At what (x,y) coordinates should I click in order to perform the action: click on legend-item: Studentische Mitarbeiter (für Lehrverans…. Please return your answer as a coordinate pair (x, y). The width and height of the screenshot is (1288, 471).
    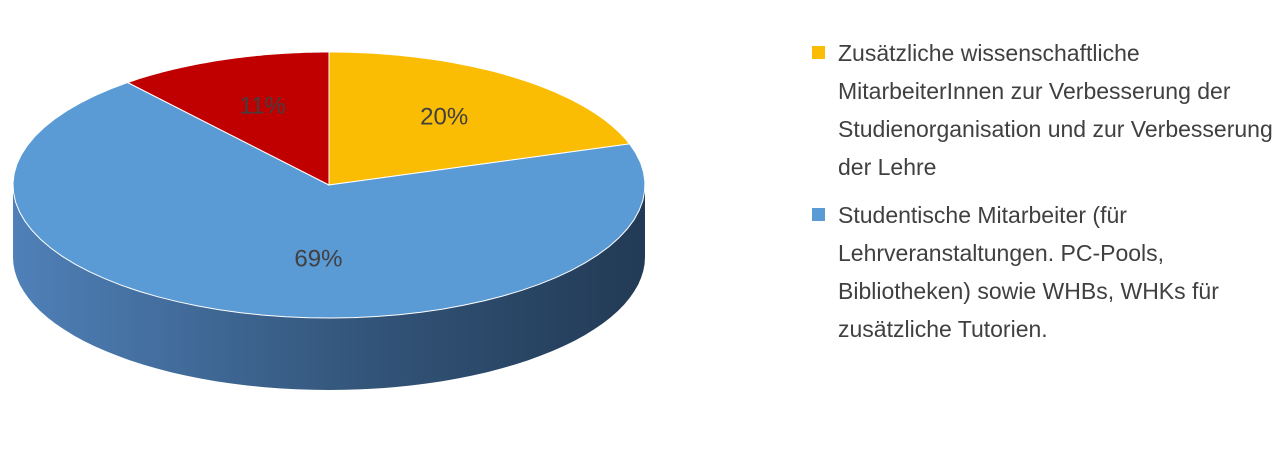
    Looking at the image, I should click on (1045, 272).